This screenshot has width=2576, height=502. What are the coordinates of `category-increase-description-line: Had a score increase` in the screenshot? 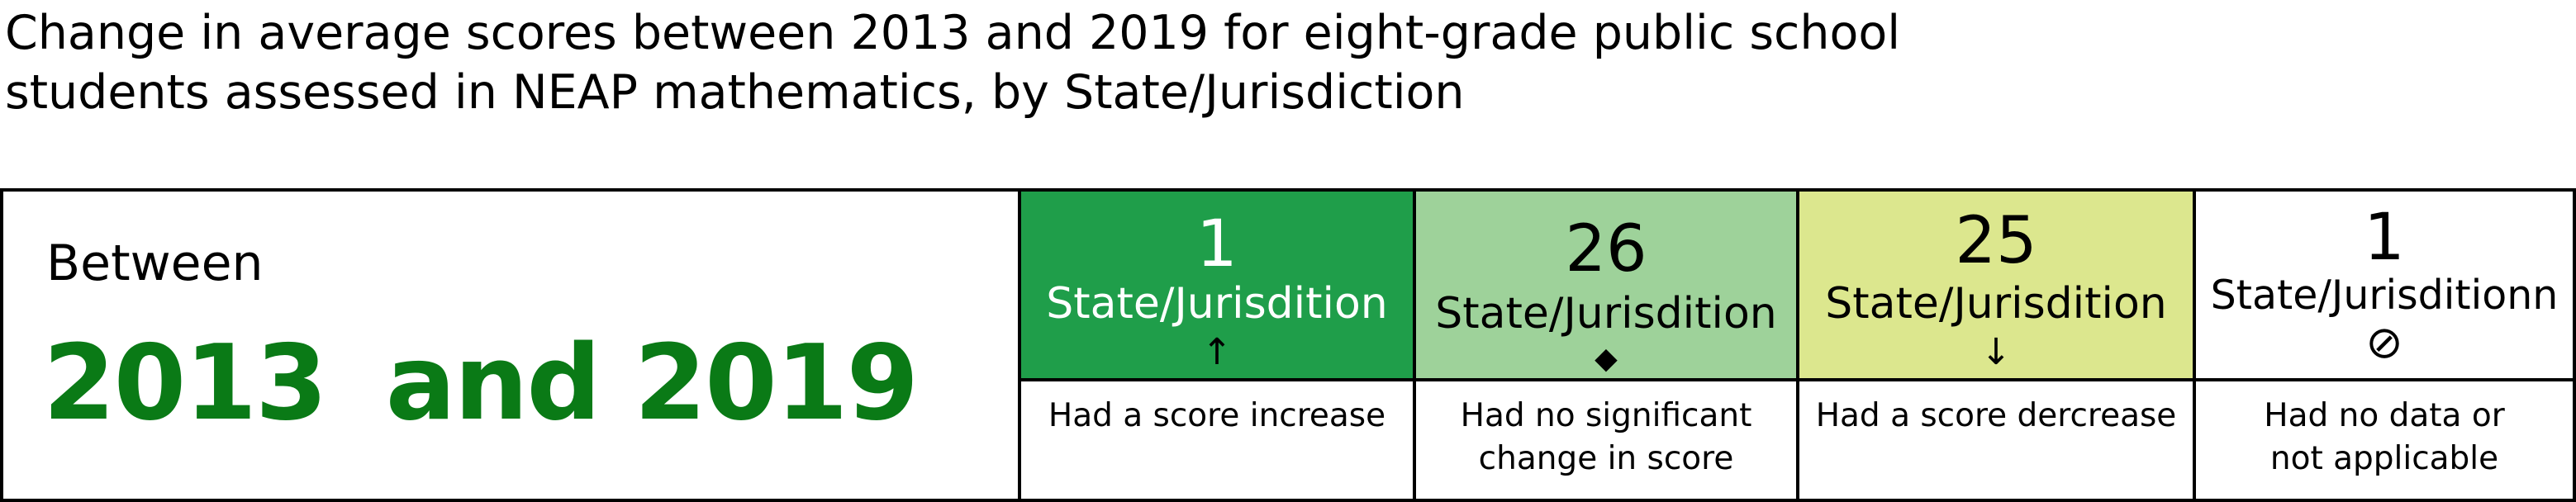 It's located at (1217, 415).